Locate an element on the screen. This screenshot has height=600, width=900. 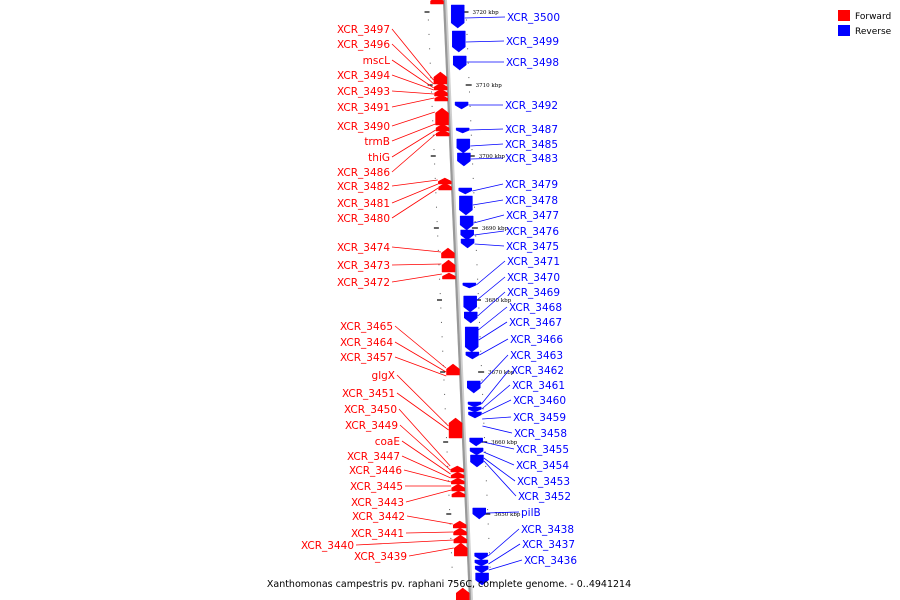
backbone-line is located at coordinates (457, 300).